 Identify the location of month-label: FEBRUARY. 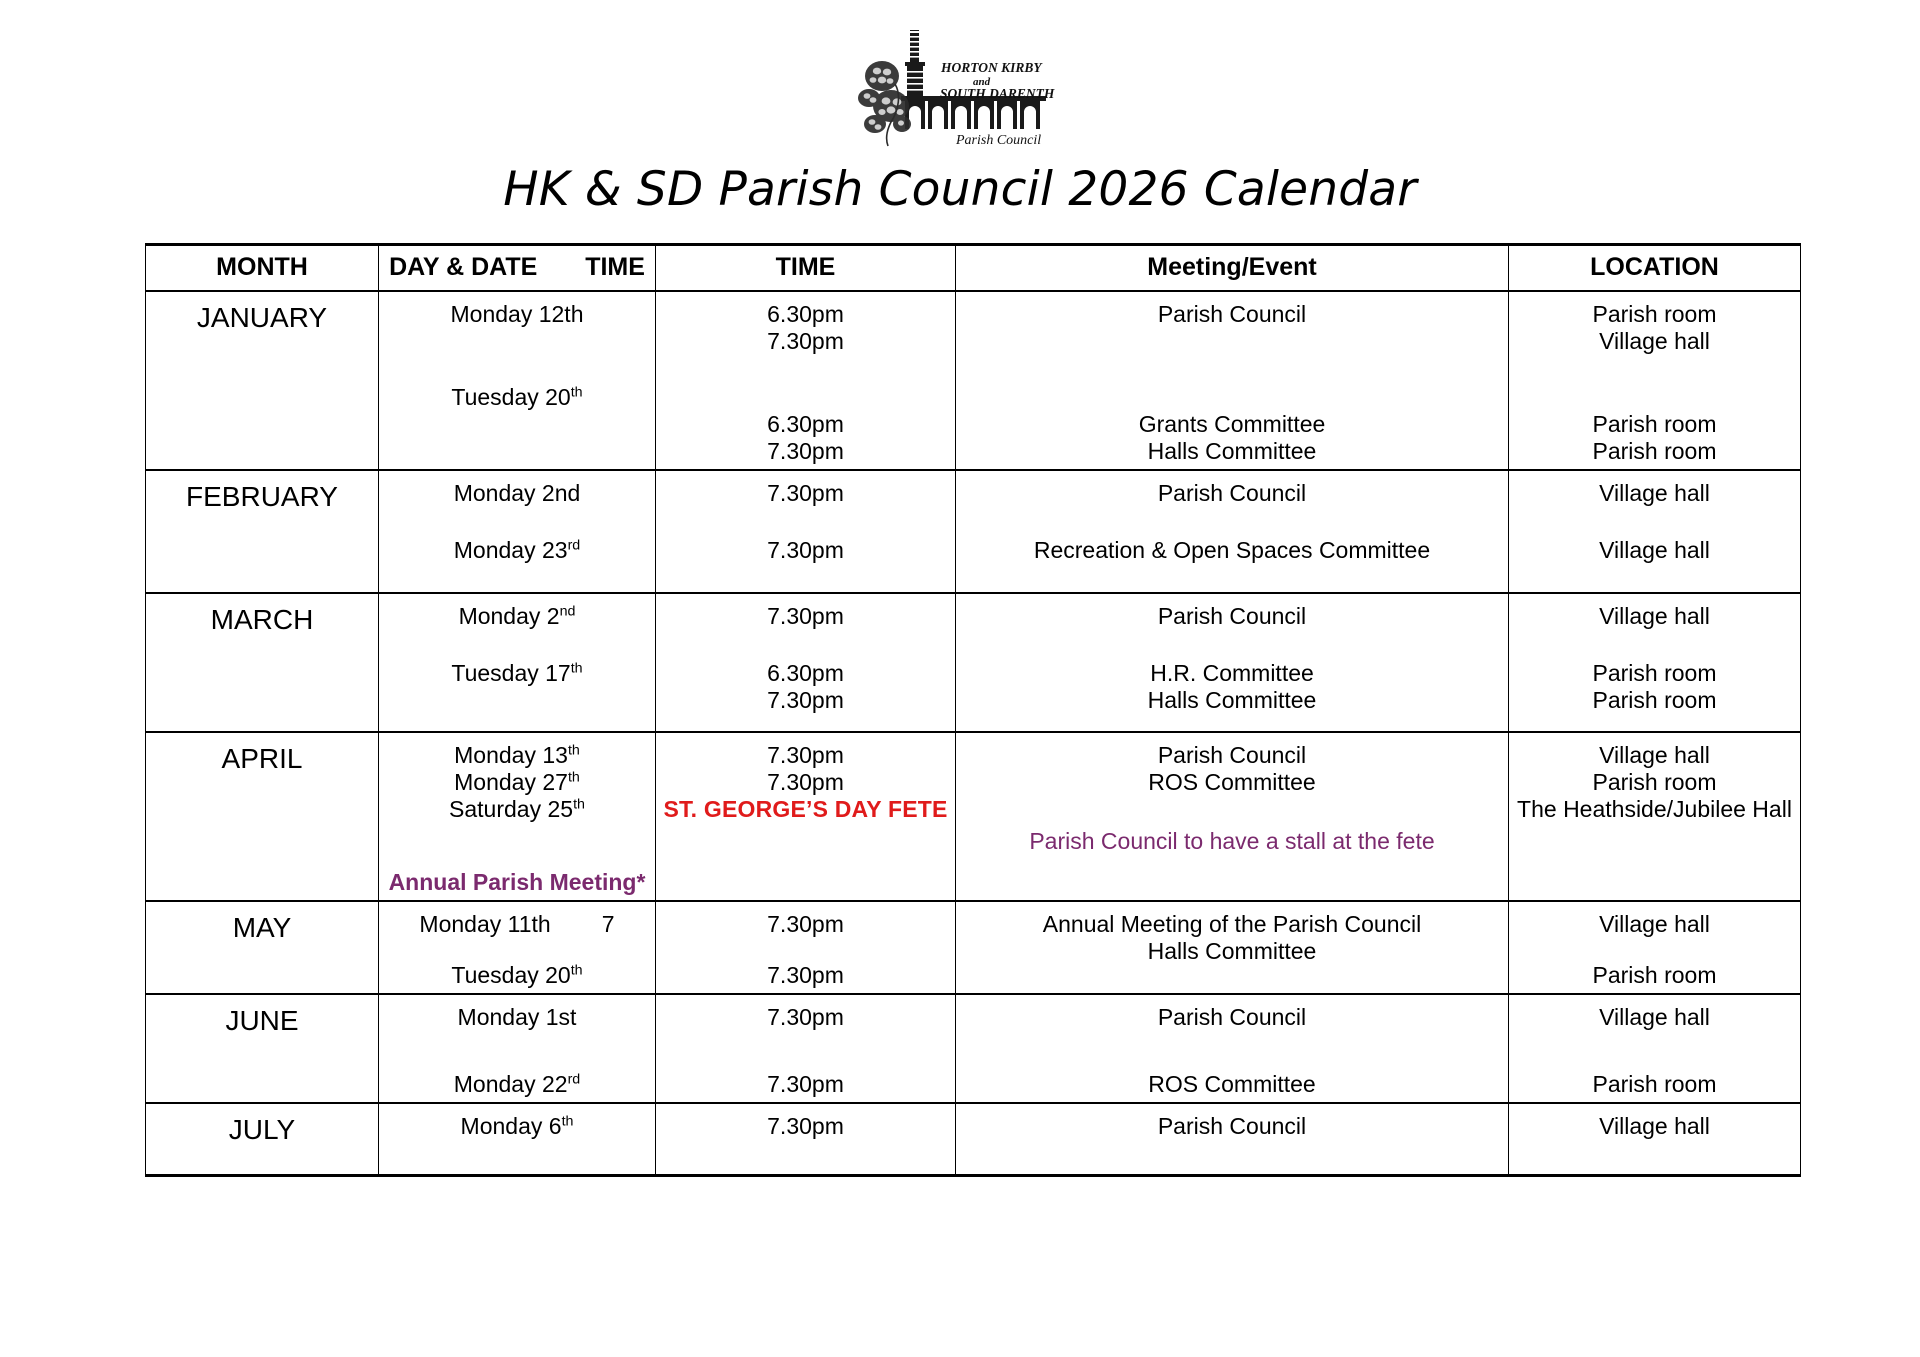
(262, 496).